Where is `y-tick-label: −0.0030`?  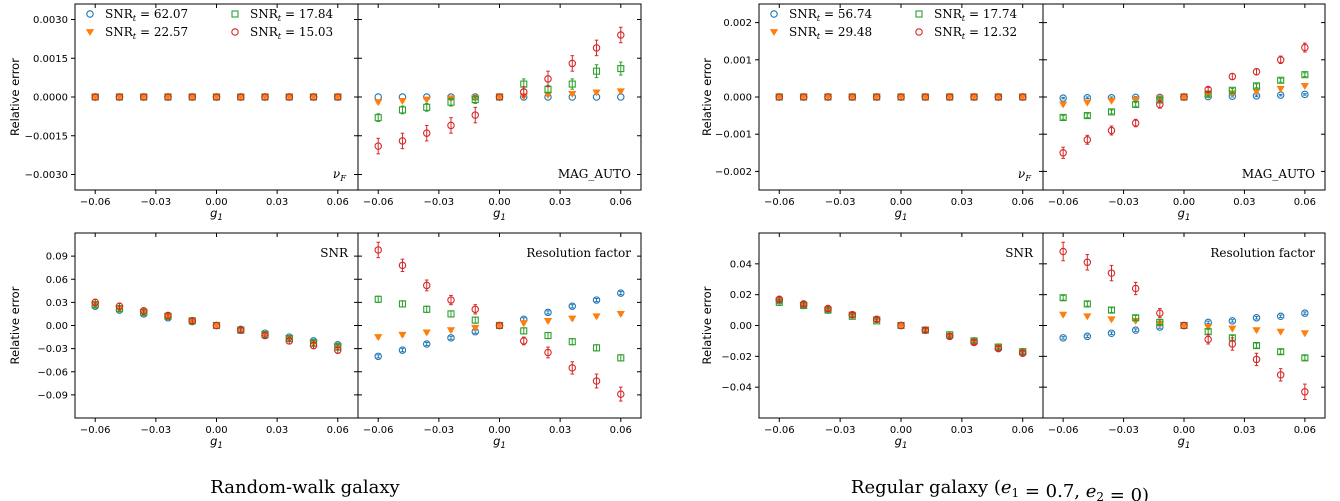
y-tick-label: −0.0030 is located at coordinates (46, 175).